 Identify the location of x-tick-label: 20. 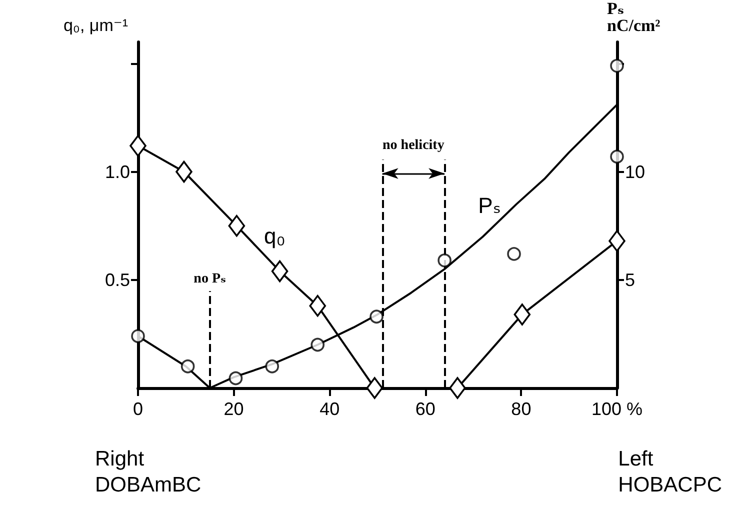
(234, 409).